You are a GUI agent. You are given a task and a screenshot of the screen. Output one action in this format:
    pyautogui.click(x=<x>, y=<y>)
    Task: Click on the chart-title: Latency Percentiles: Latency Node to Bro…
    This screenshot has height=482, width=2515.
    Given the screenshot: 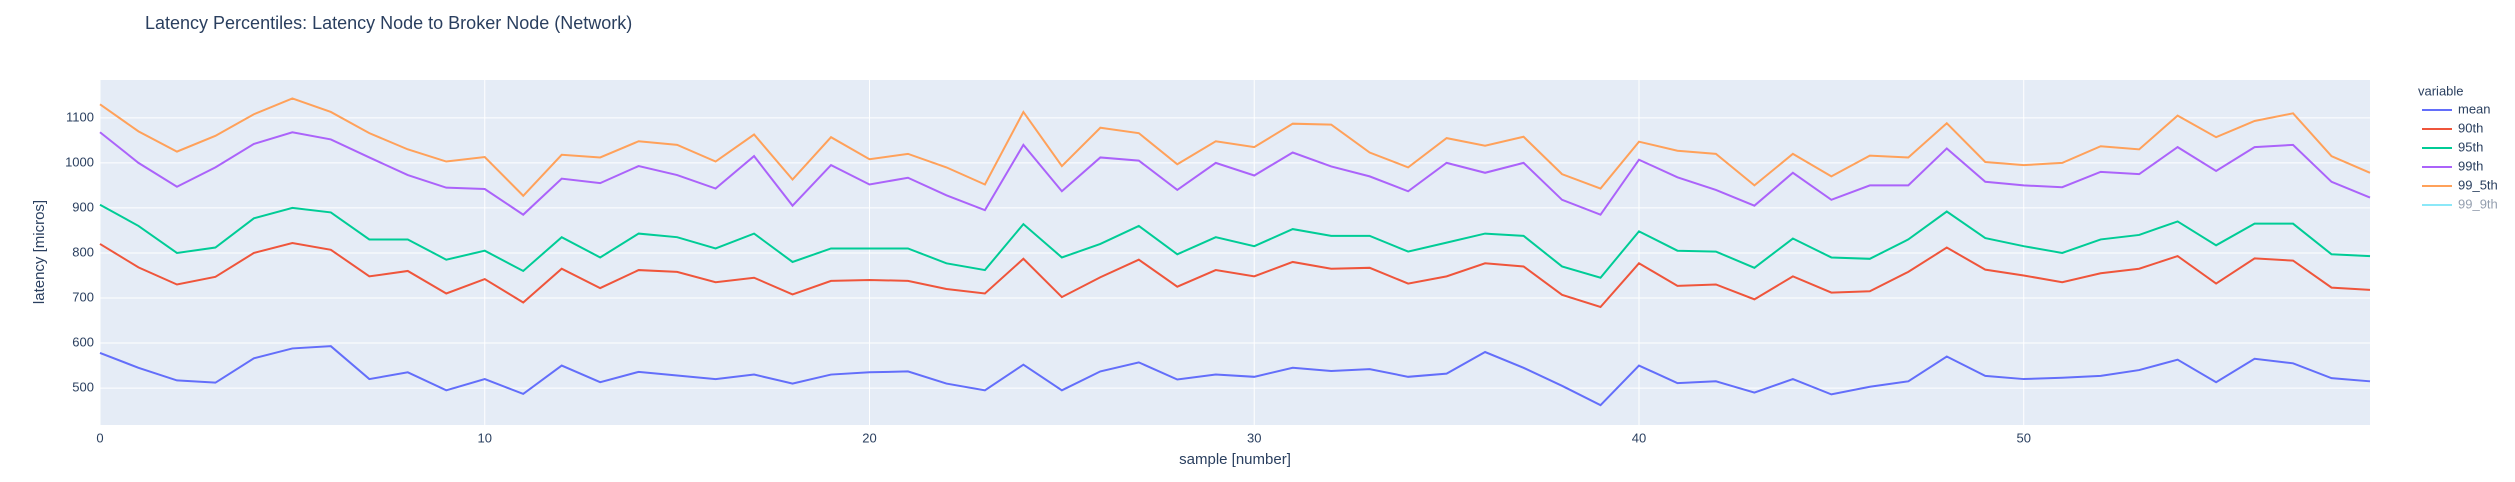 What is the action you would take?
    pyautogui.click(x=388, y=23)
    